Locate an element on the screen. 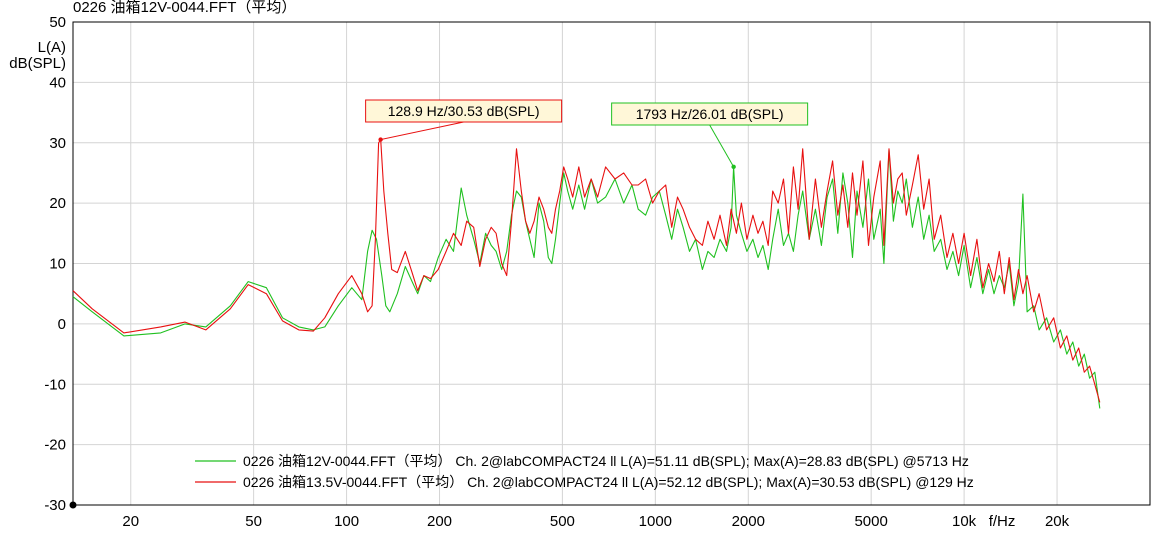 This screenshot has height=539, width=1153. x-tick-label: 10k is located at coordinates (964, 521).